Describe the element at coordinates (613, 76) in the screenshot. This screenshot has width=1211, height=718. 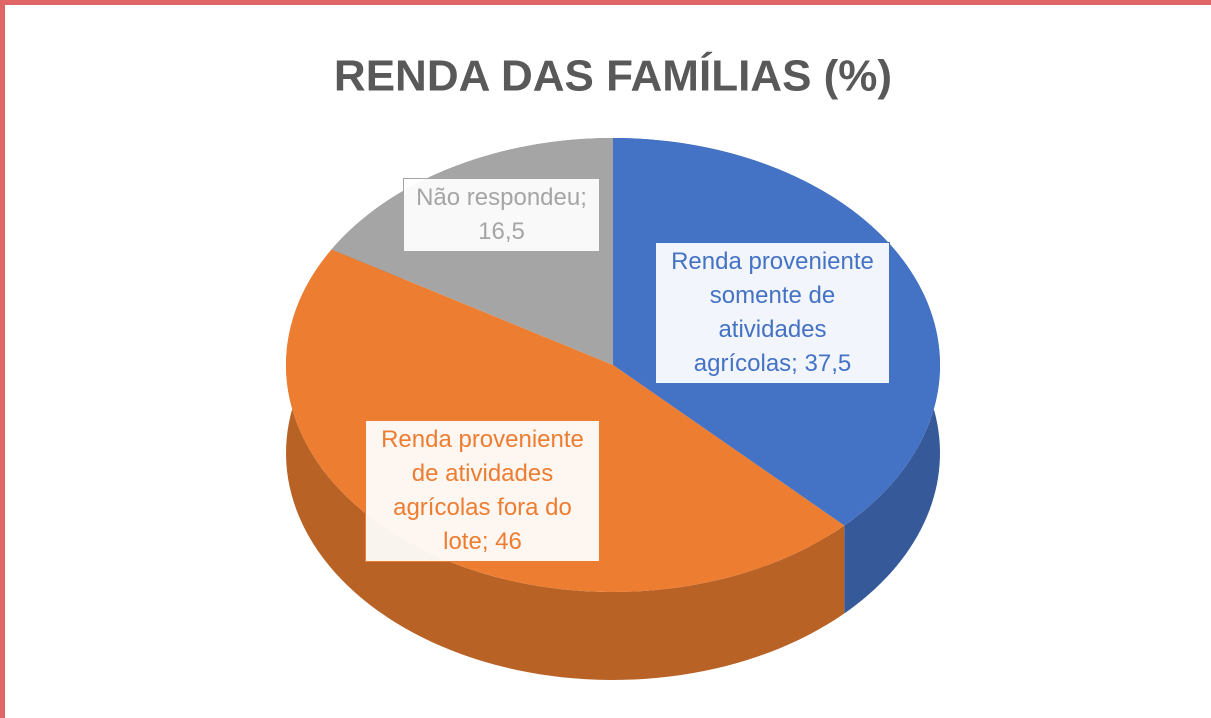
I see `chart-title: RENDA DAS FAMÍLIAS (%)` at that location.